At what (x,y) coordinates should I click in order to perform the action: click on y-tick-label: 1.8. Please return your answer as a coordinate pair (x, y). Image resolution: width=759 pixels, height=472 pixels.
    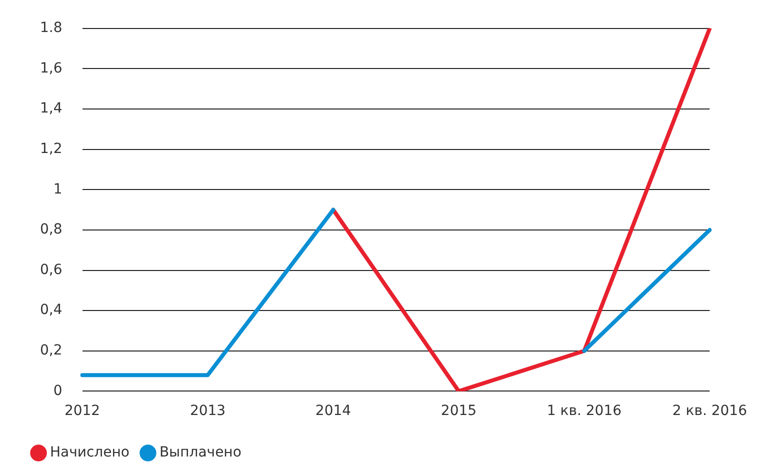
    Looking at the image, I should click on (51, 28).